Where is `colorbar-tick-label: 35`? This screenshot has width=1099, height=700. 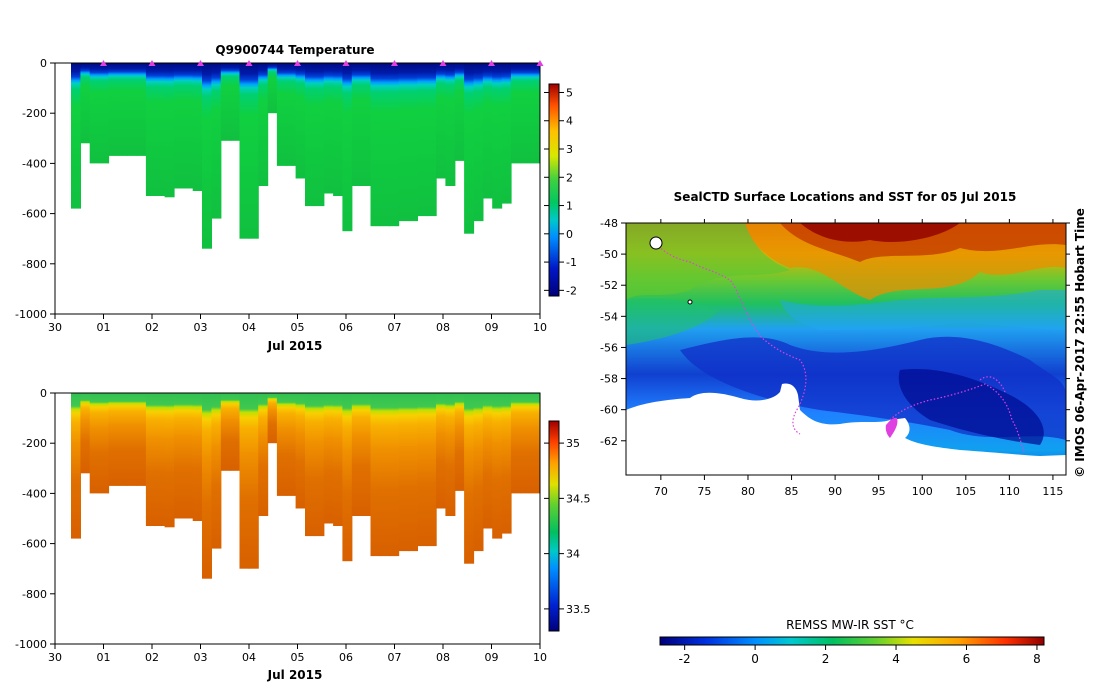
colorbar-tick-label: 35 is located at coordinates (573, 443).